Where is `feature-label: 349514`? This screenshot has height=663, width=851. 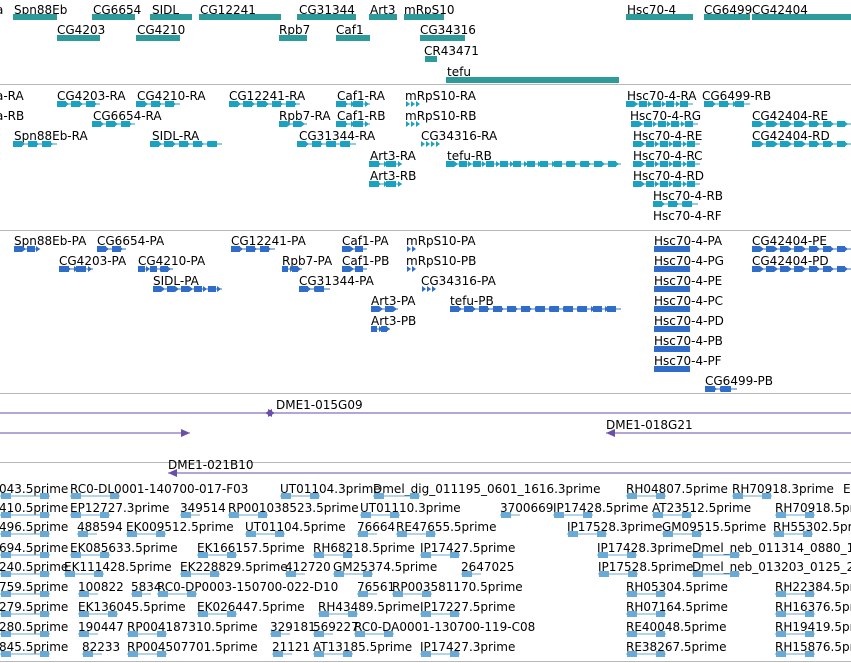
feature-label: 349514 is located at coordinates (203, 508).